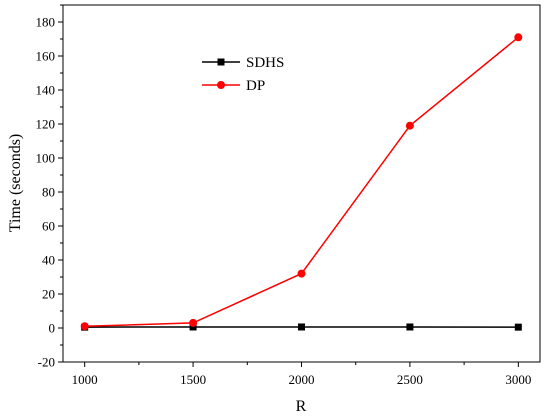  What do you see at coordinates (255, 86) in the screenshot?
I see `legend-label-dp: DP` at bounding box center [255, 86].